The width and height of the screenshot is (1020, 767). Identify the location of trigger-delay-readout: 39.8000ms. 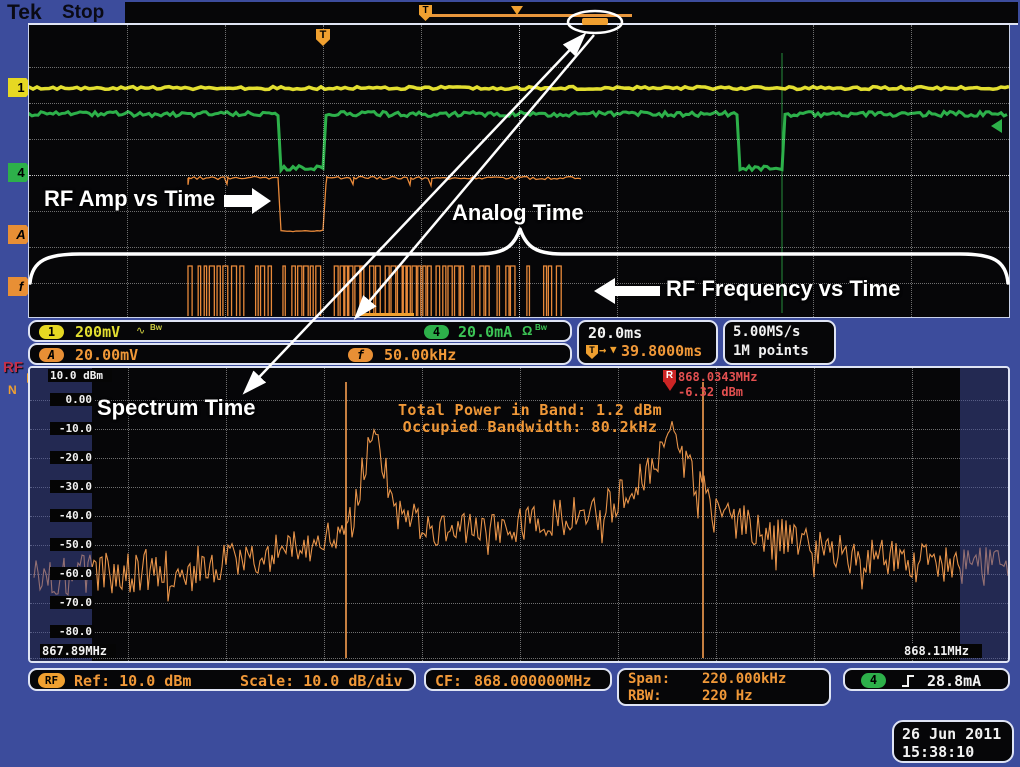
(662, 351).